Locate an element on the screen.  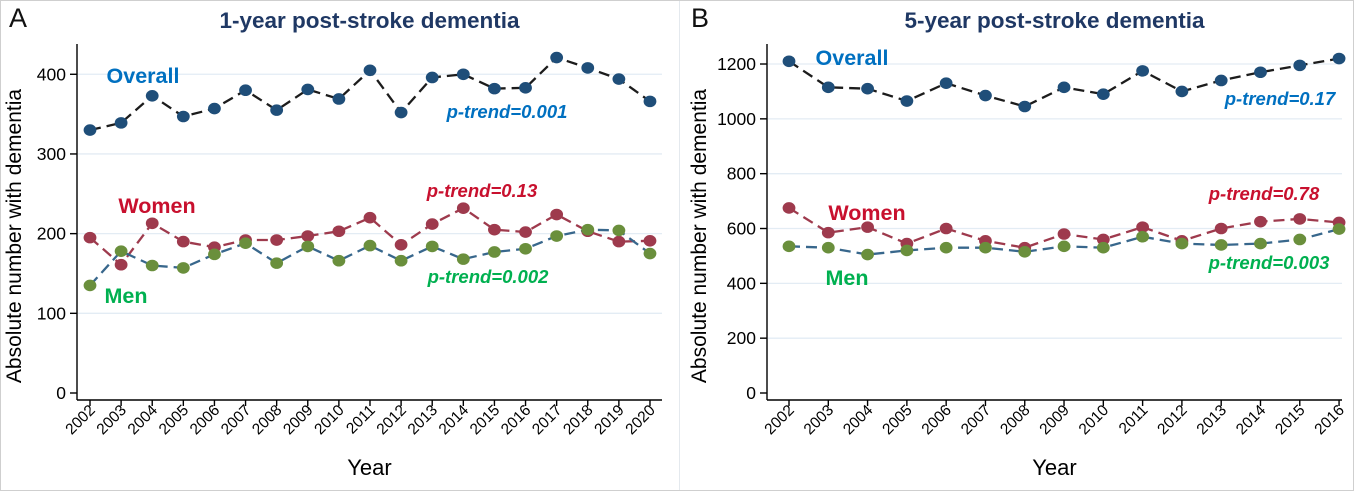
ptrend-label-women: p-trend=0.13 is located at coordinates (482, 190).